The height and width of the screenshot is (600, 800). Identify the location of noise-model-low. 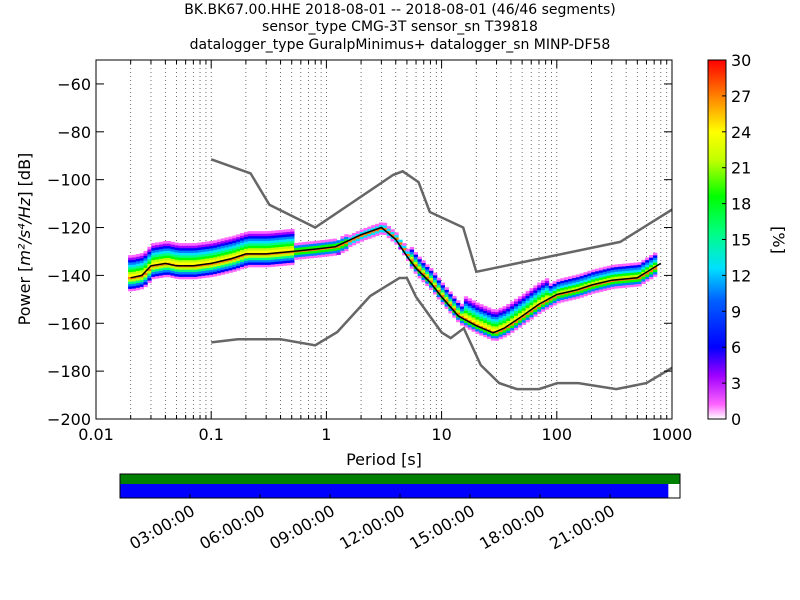
(441, 333).